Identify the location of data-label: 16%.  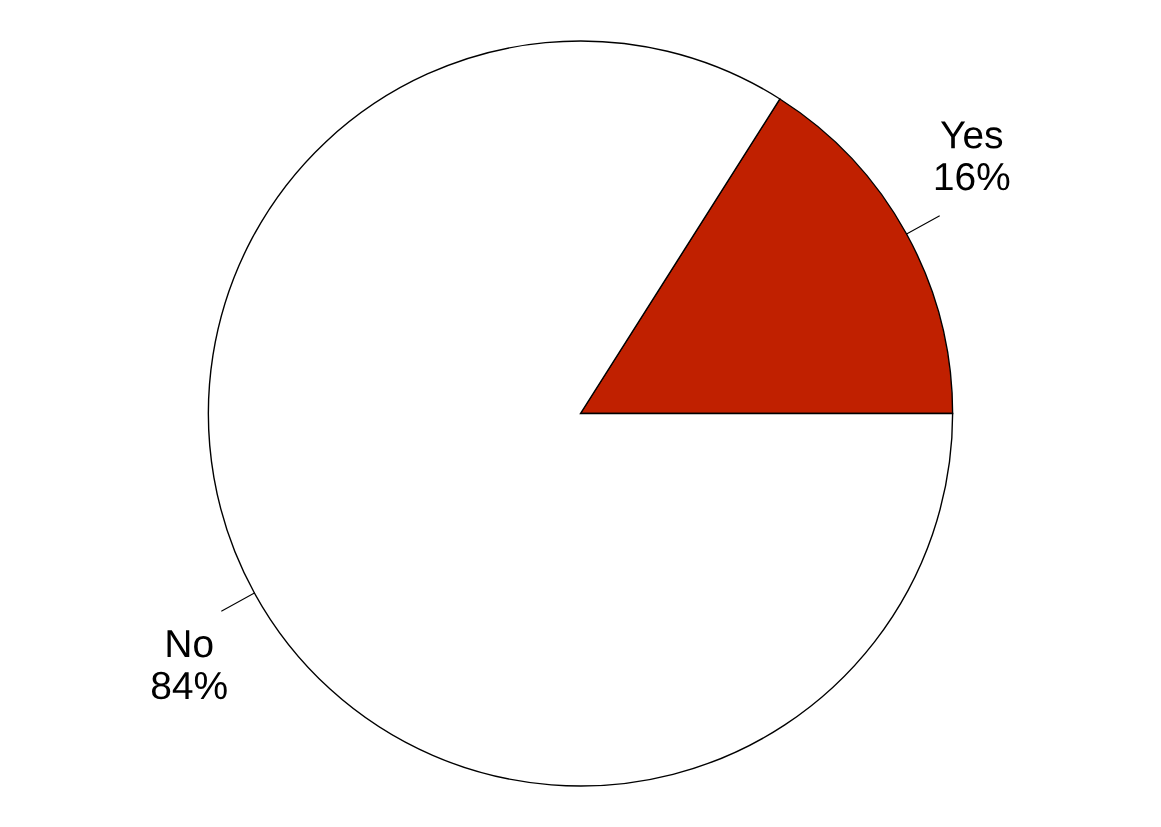
(972, 176).